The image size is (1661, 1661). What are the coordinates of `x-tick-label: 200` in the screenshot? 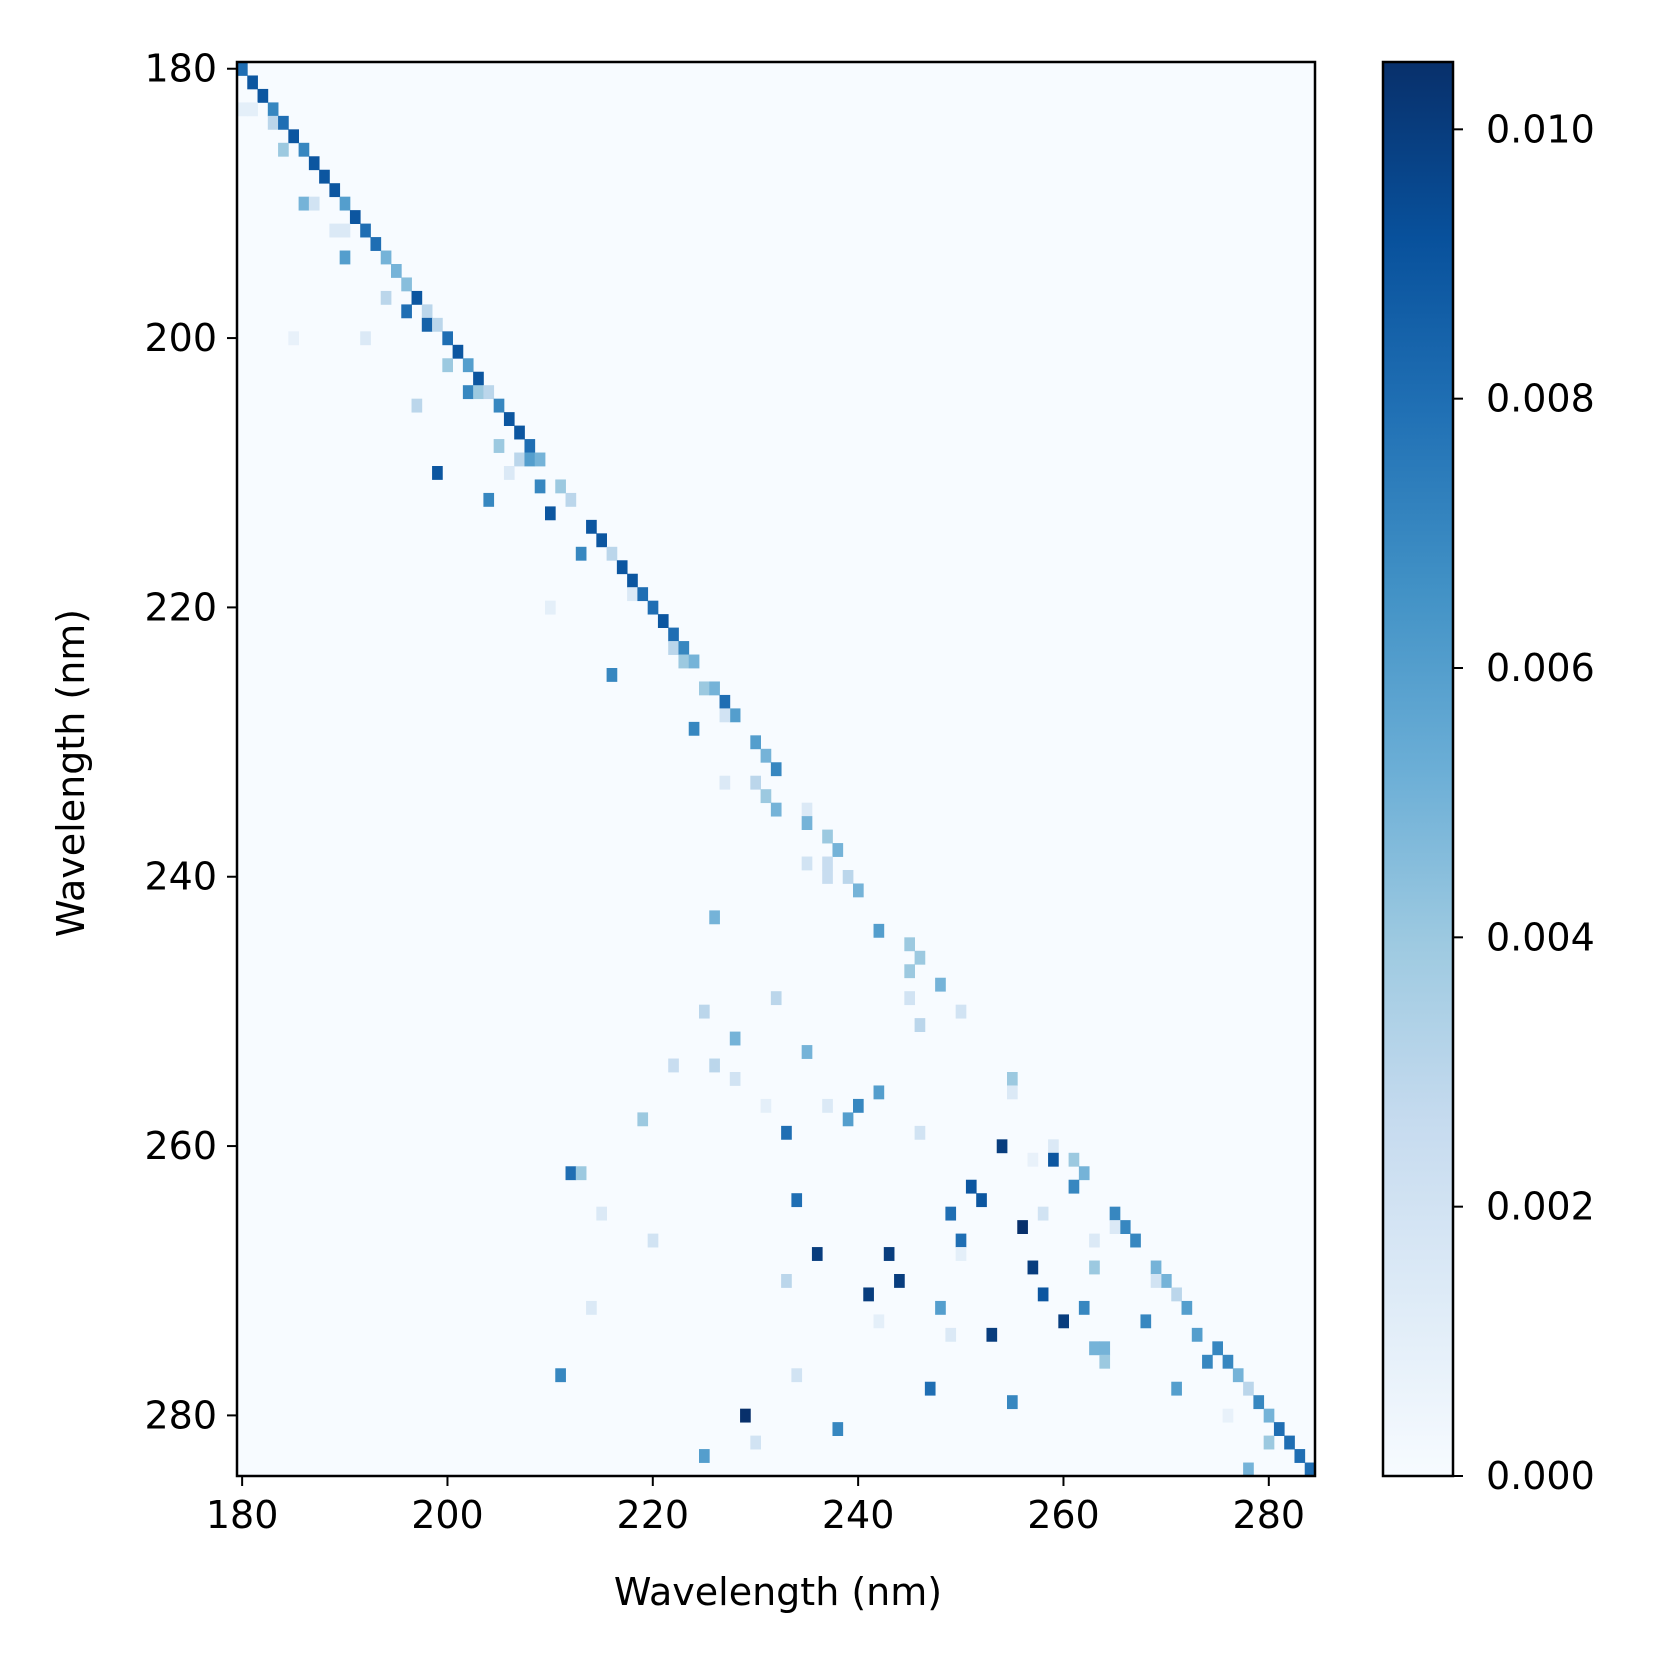 It's located at (447, 1515).